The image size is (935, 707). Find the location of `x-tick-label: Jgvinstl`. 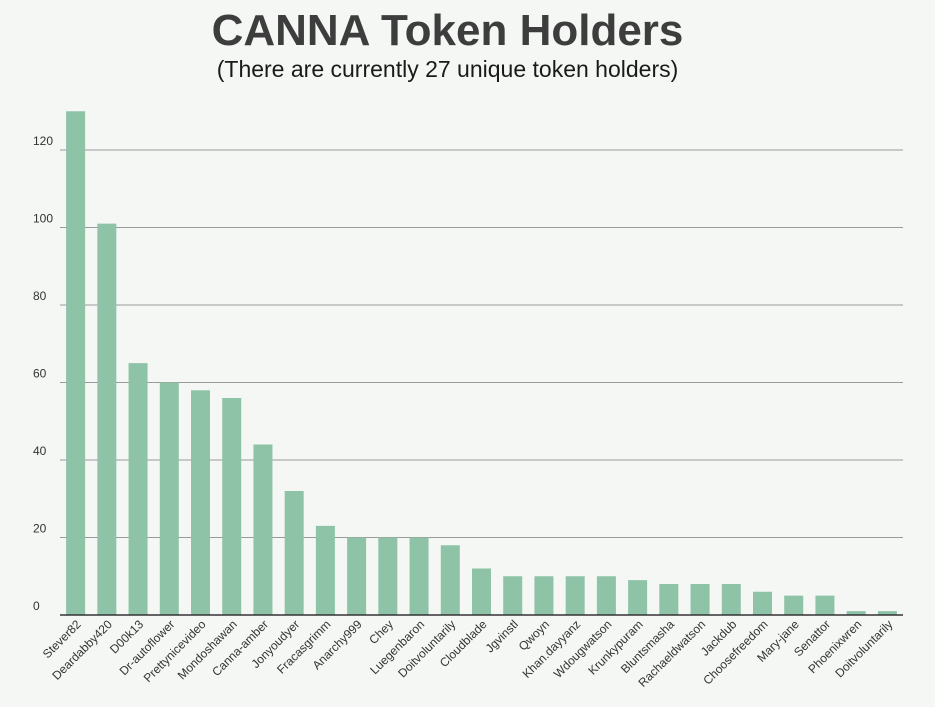

x-tick-label: Jgvinstl is located at coordinates (502, 636).